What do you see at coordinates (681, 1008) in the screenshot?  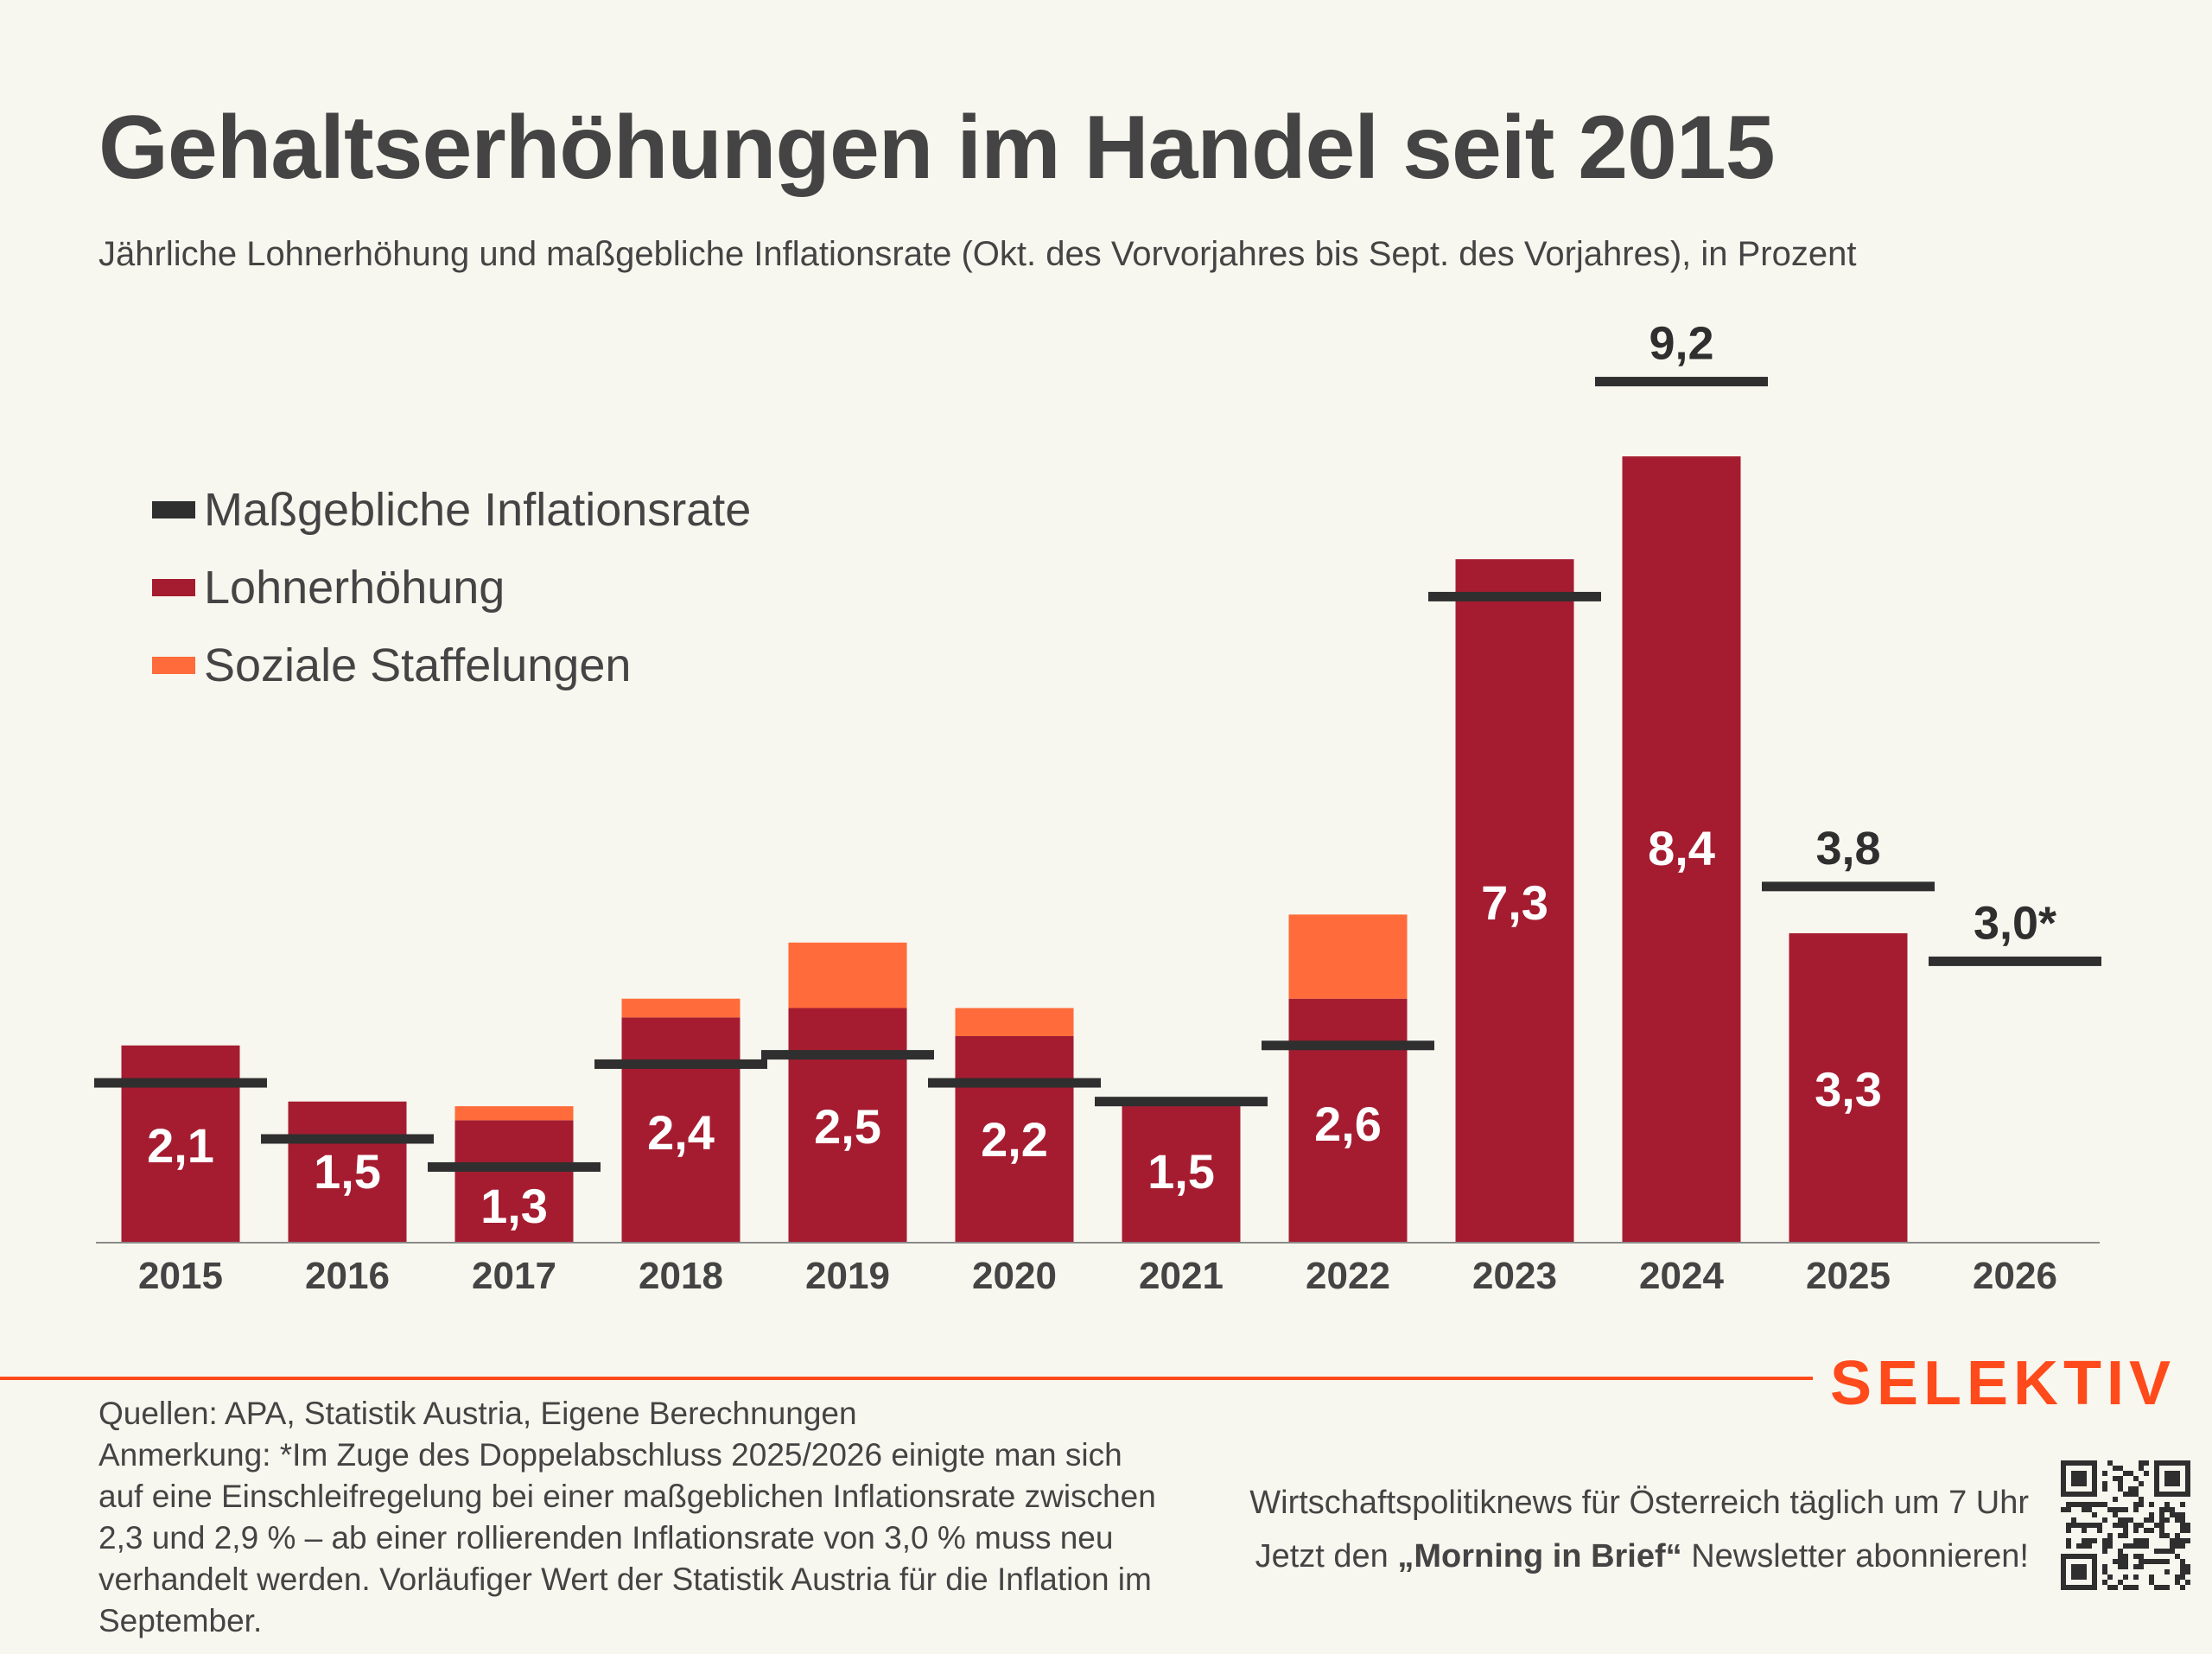 I see `bar-social-2018` at bounding box center [681, 1008].